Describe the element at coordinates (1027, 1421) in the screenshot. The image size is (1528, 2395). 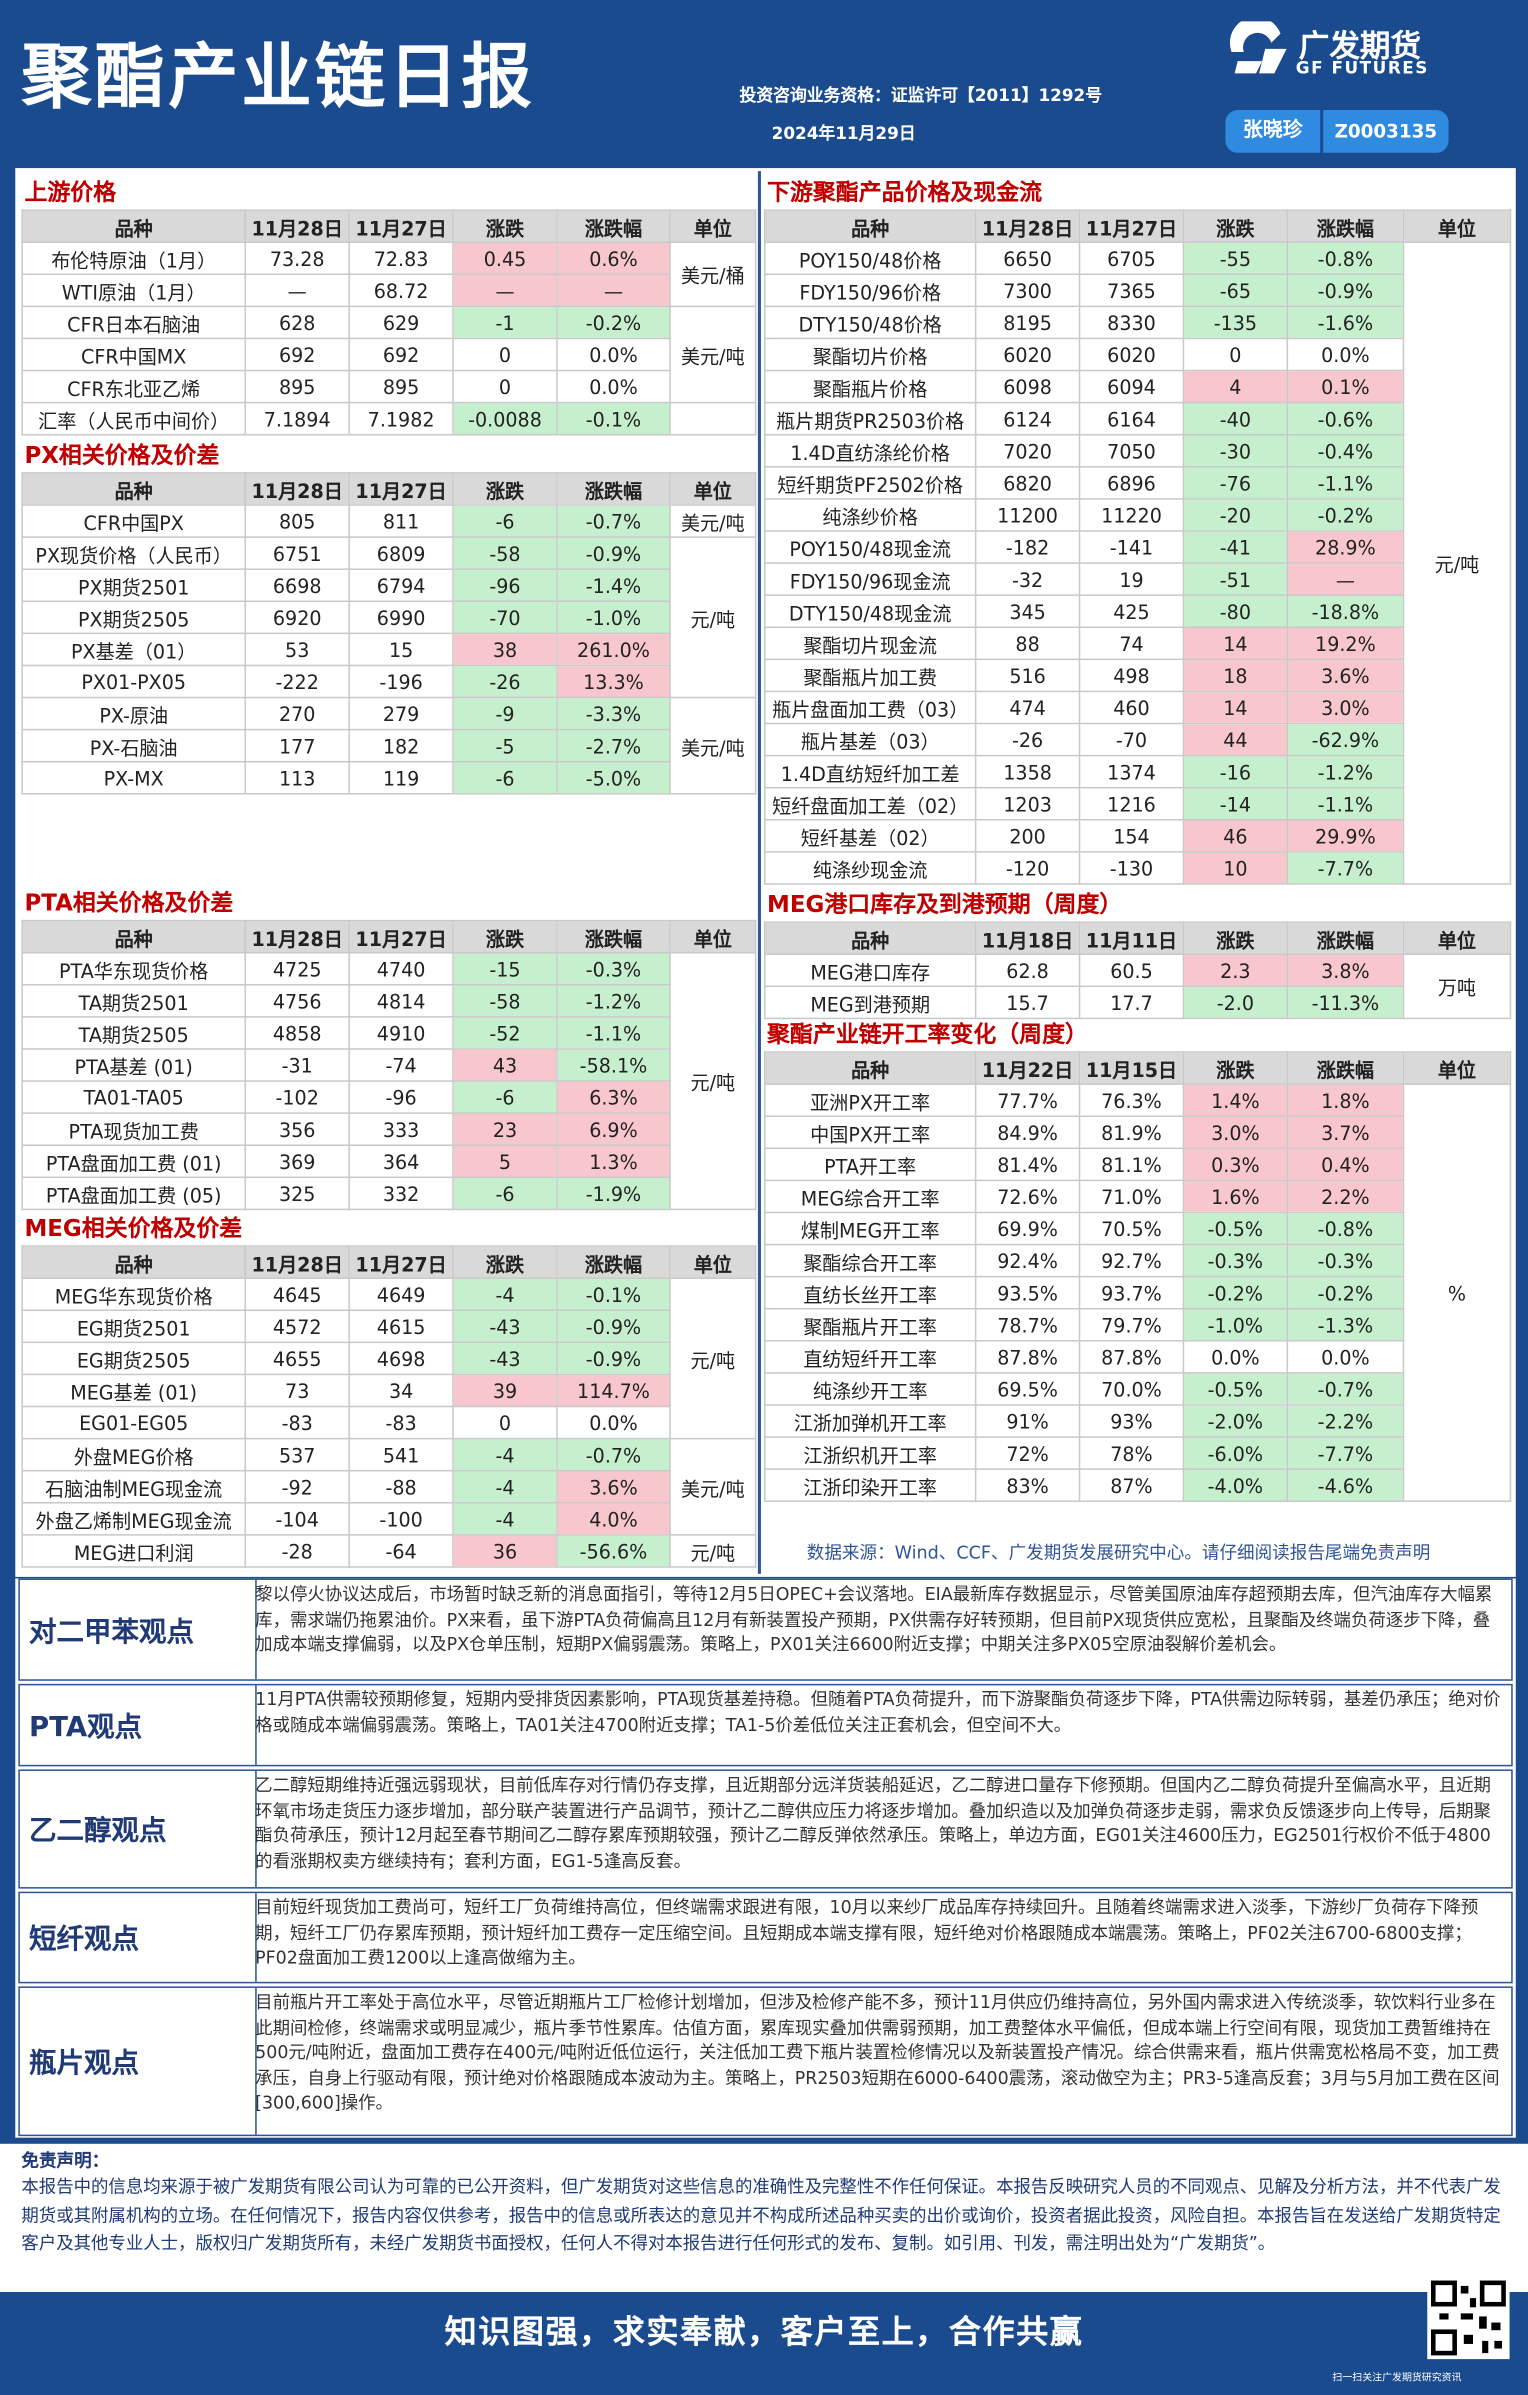
I see `cell: 91%` at that location.